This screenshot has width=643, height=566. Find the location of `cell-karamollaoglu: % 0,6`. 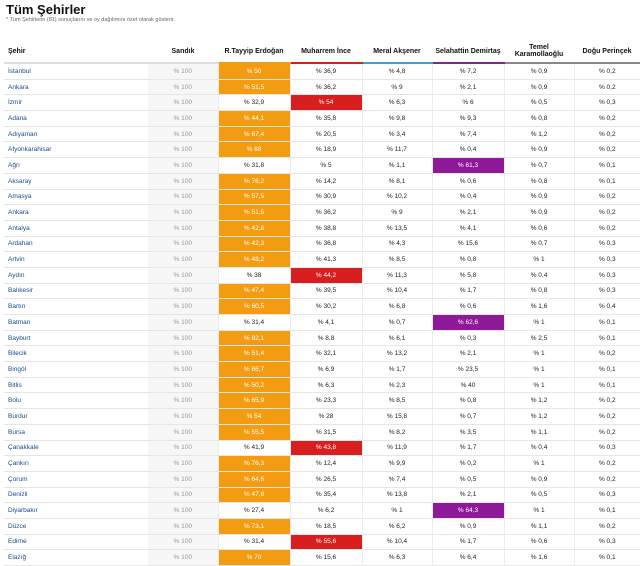

cell-karamollaoglu: % 0,6 is located at coordinates (539, 228).